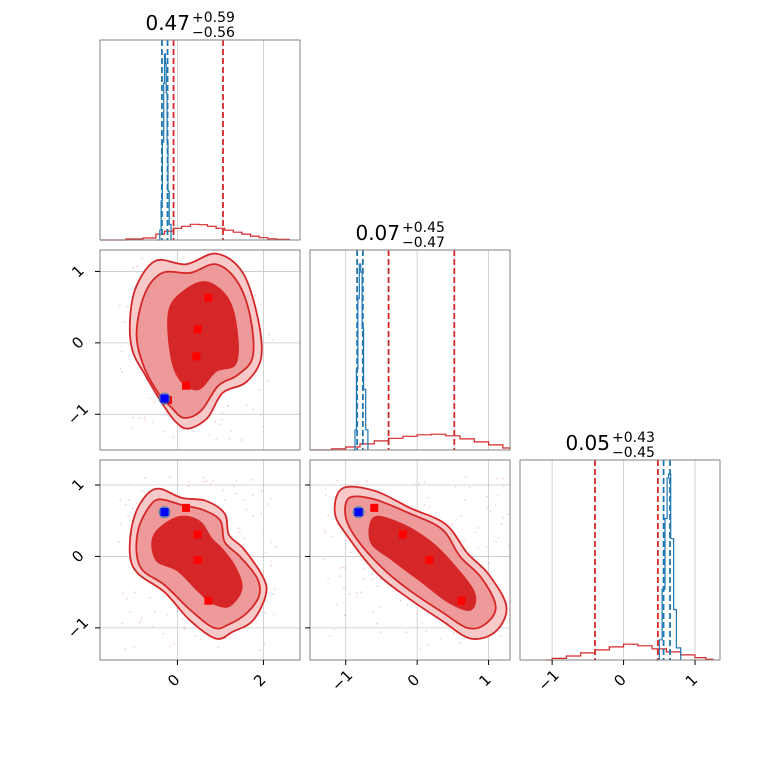  Describe the element at coordinates (342, 680) in the screenshot. I see `x-tick-label: −1` at that location.